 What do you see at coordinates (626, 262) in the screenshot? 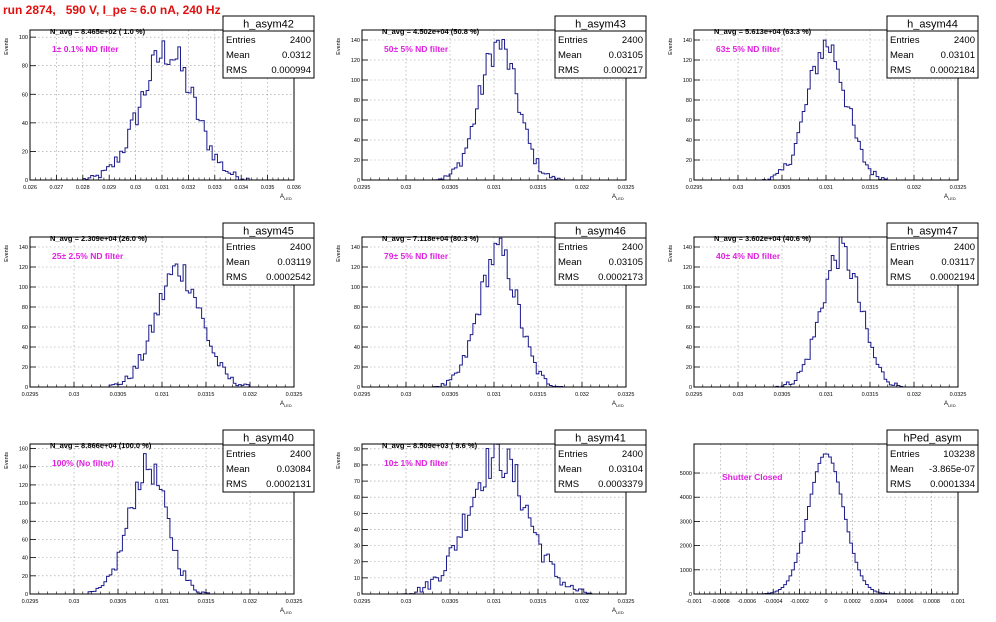
I see `stats-mean-value: 0.03105` at bounding box center [626, 262].